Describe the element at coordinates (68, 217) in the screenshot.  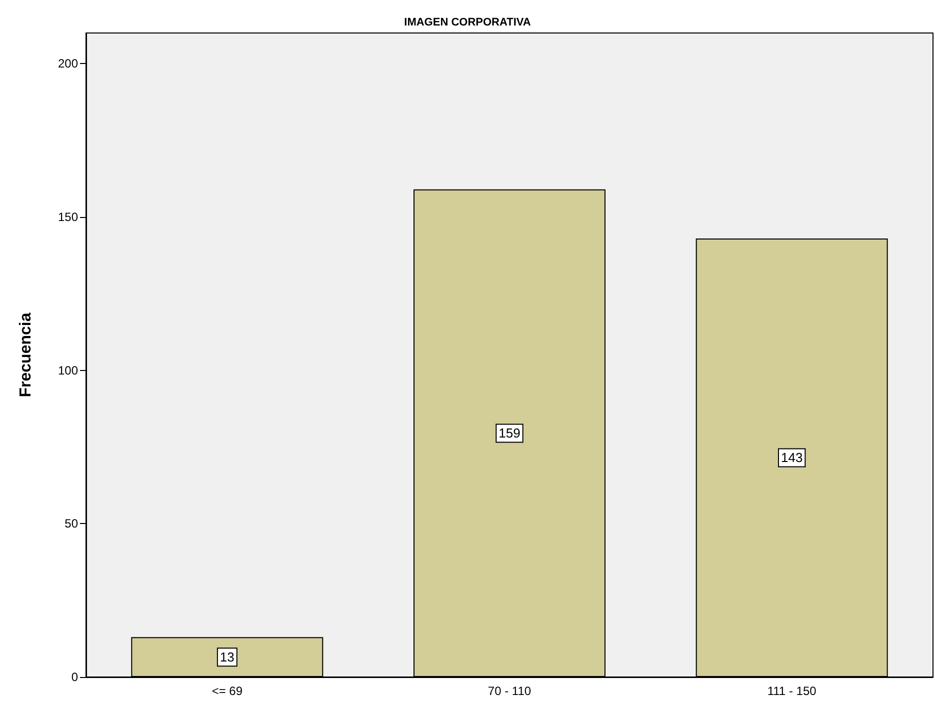
I see `y-tick-label: 150` at that location.